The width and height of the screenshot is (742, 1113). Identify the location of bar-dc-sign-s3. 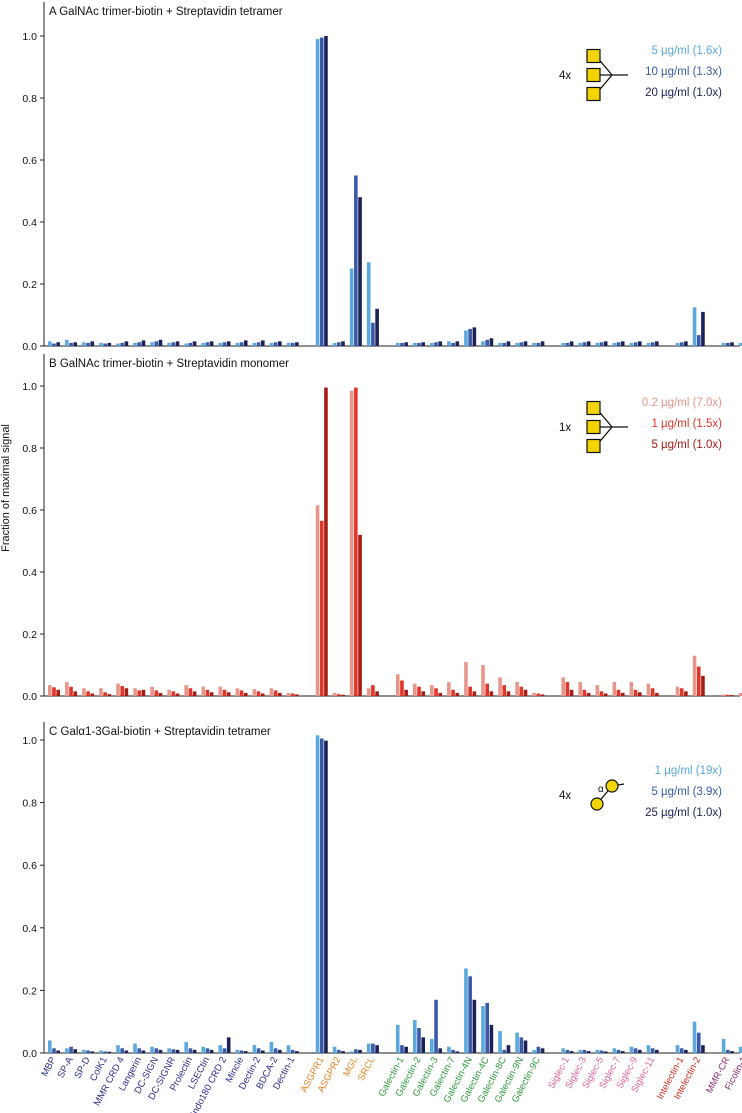
(160, 694).